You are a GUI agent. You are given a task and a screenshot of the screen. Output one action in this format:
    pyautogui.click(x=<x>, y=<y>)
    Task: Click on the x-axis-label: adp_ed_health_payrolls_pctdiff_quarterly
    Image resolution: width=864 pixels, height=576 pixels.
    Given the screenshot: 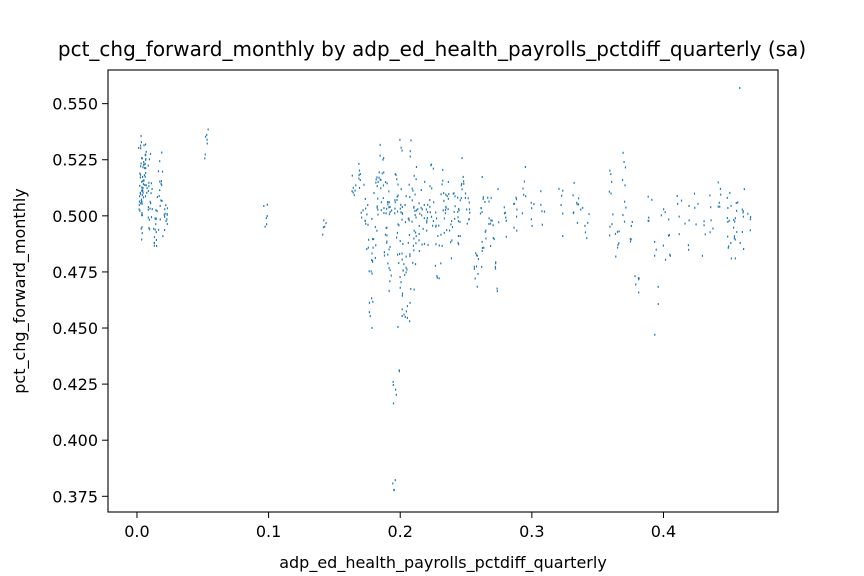 What is the action you would take?
    pyautogui.click(x=443, y=563)
    